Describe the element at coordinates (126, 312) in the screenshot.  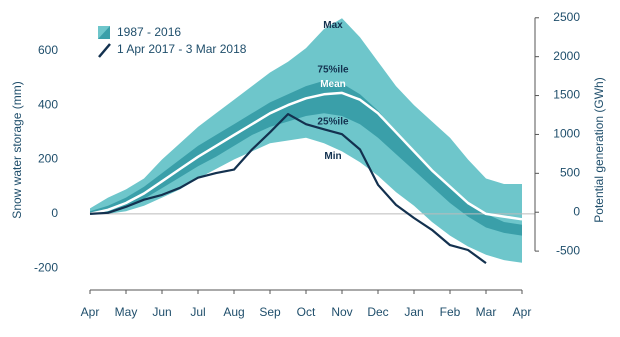
I see `x-tick-label: May` at that location.